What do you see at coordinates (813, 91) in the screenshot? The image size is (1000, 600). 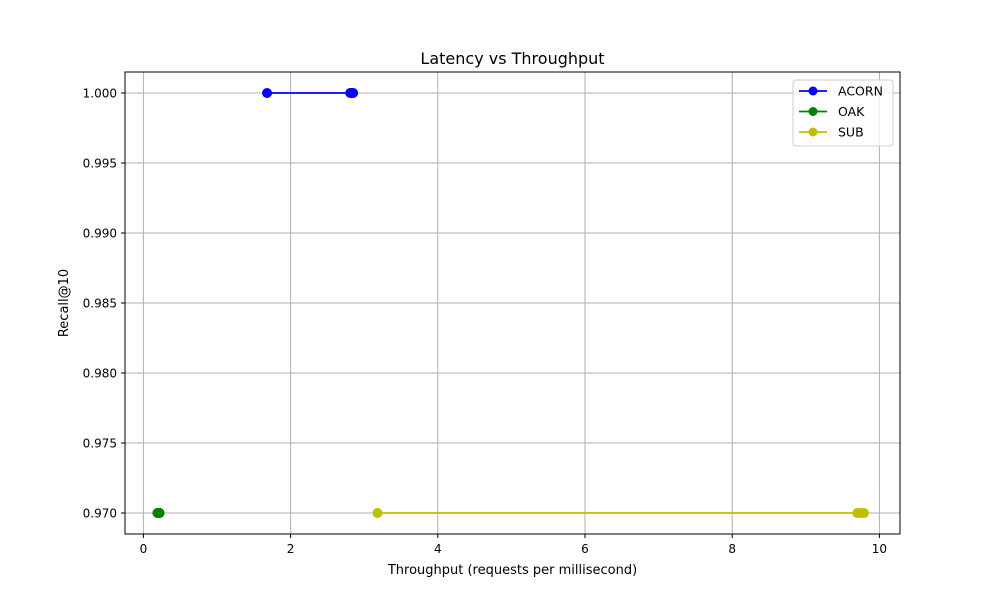 I see `legend-marker-acorn` at bounding box center [813, 91].